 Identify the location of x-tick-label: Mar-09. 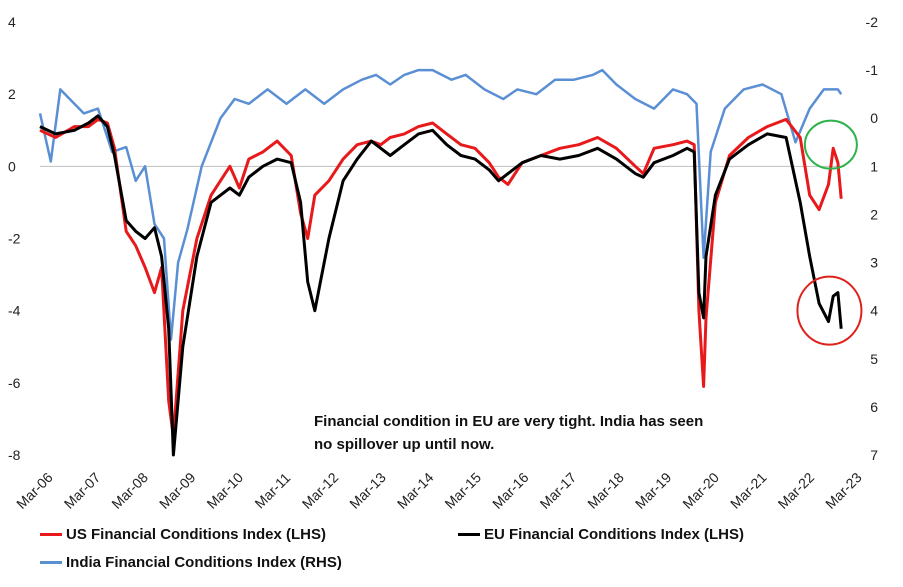
(177, 490).